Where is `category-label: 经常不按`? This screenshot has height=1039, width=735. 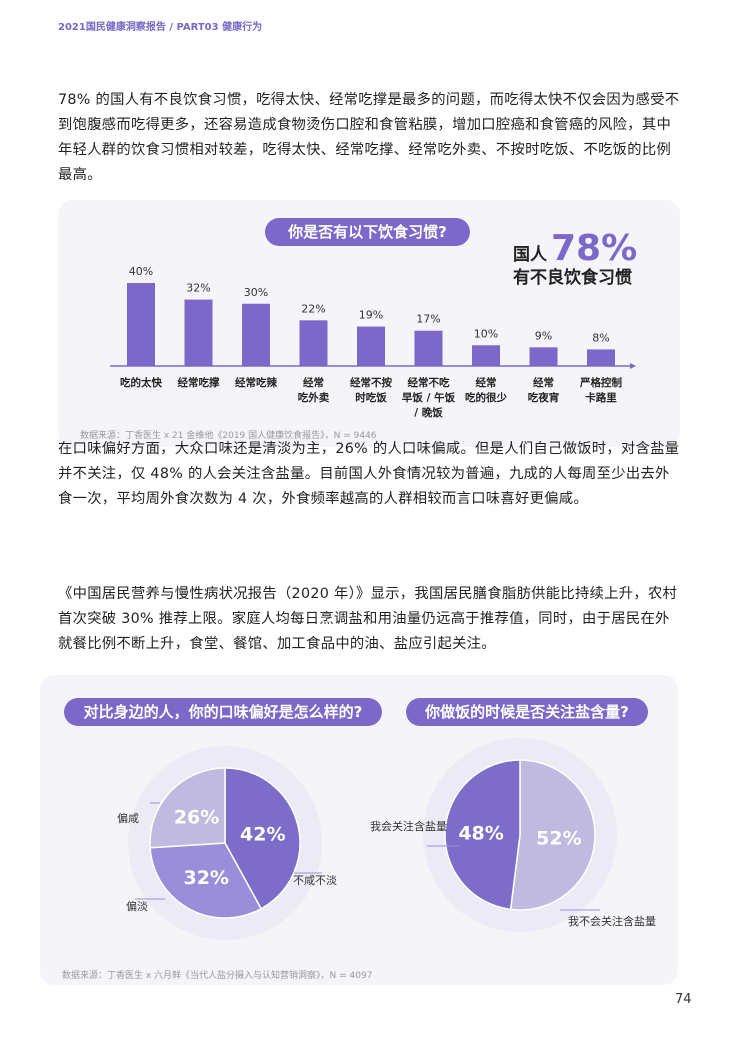
category-label: 经常不按 is located at coordinates (371, 382).